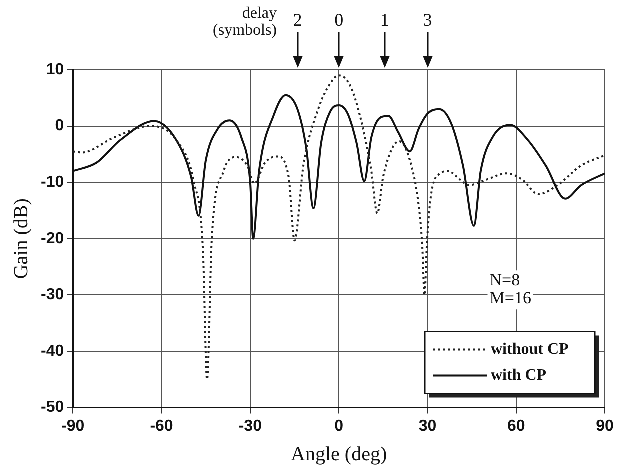  I want to click on y-tick-label: -20, so click(52, 239).